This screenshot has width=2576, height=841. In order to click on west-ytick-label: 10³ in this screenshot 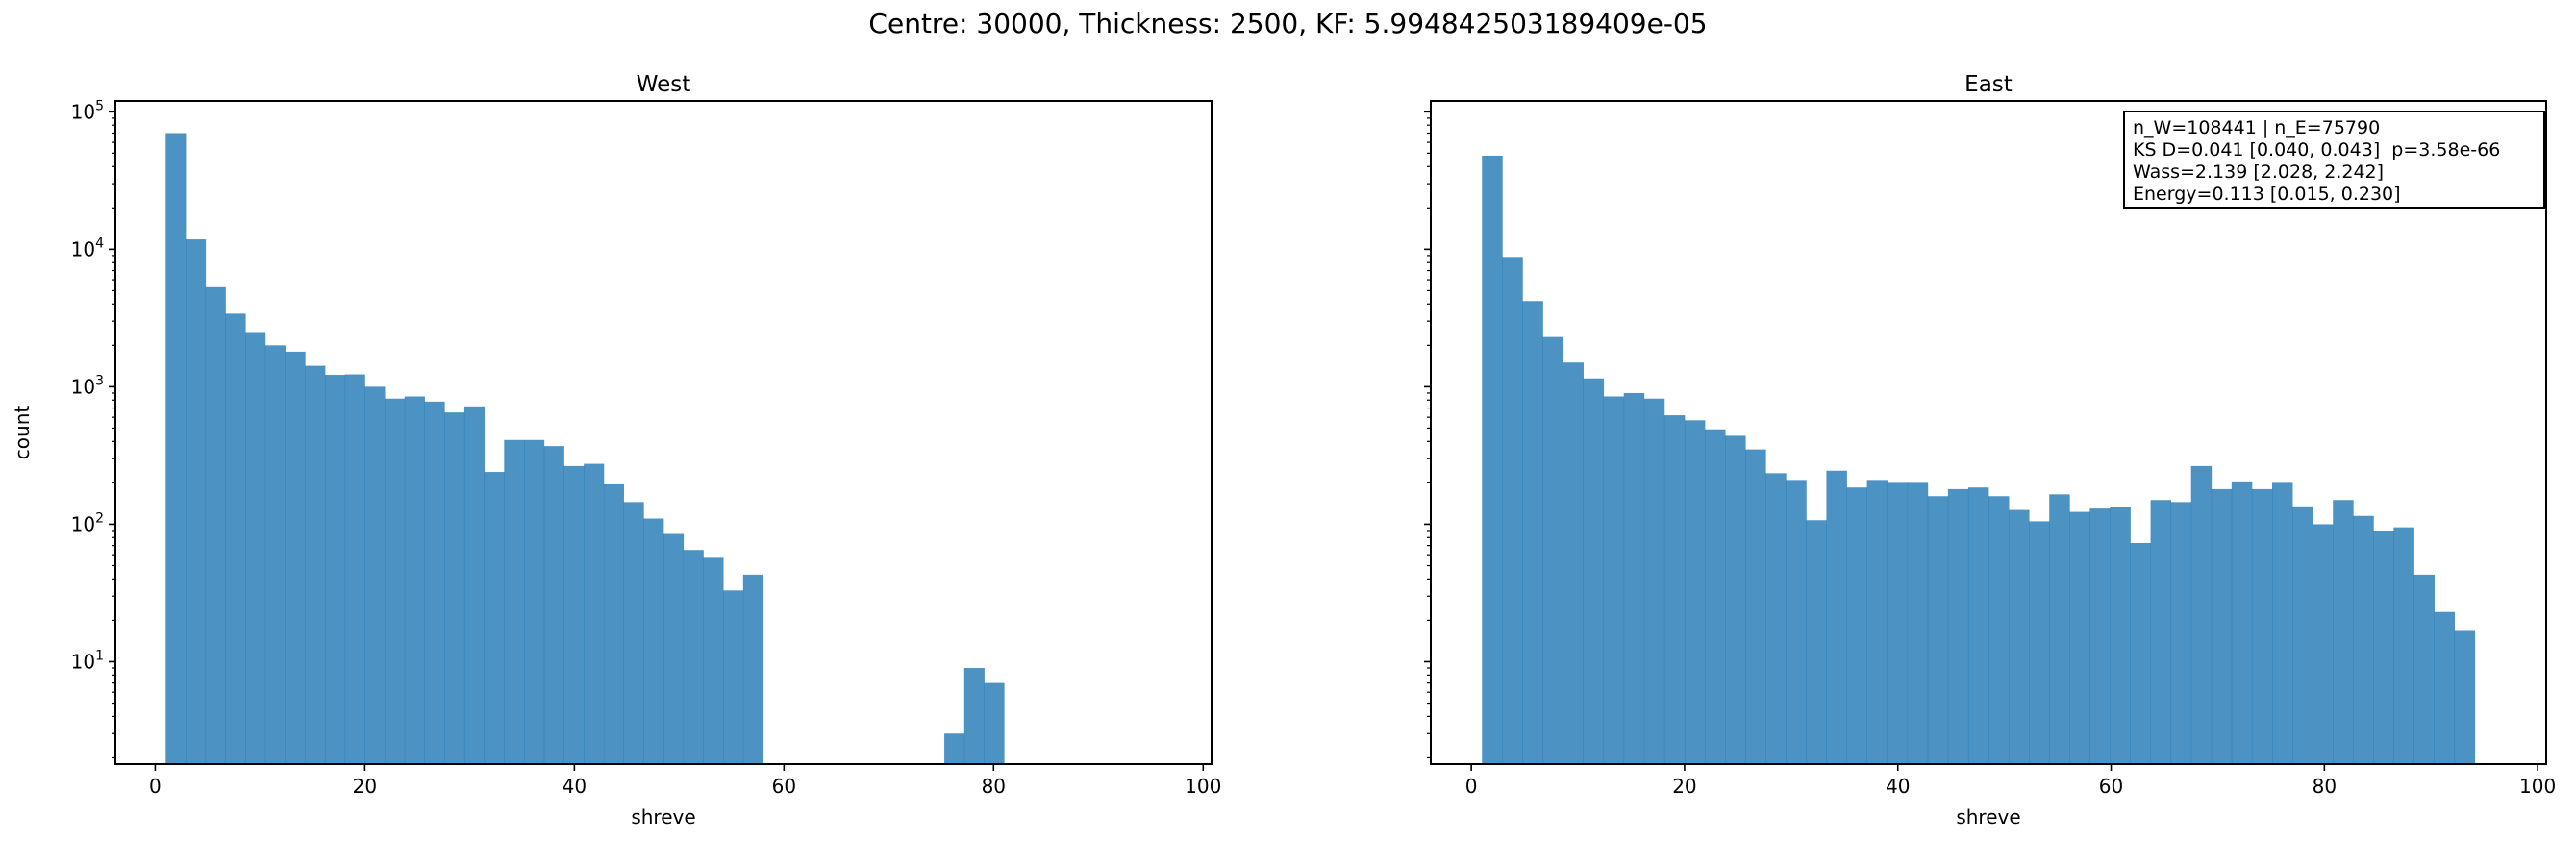, I will do `click(87, 385)`.